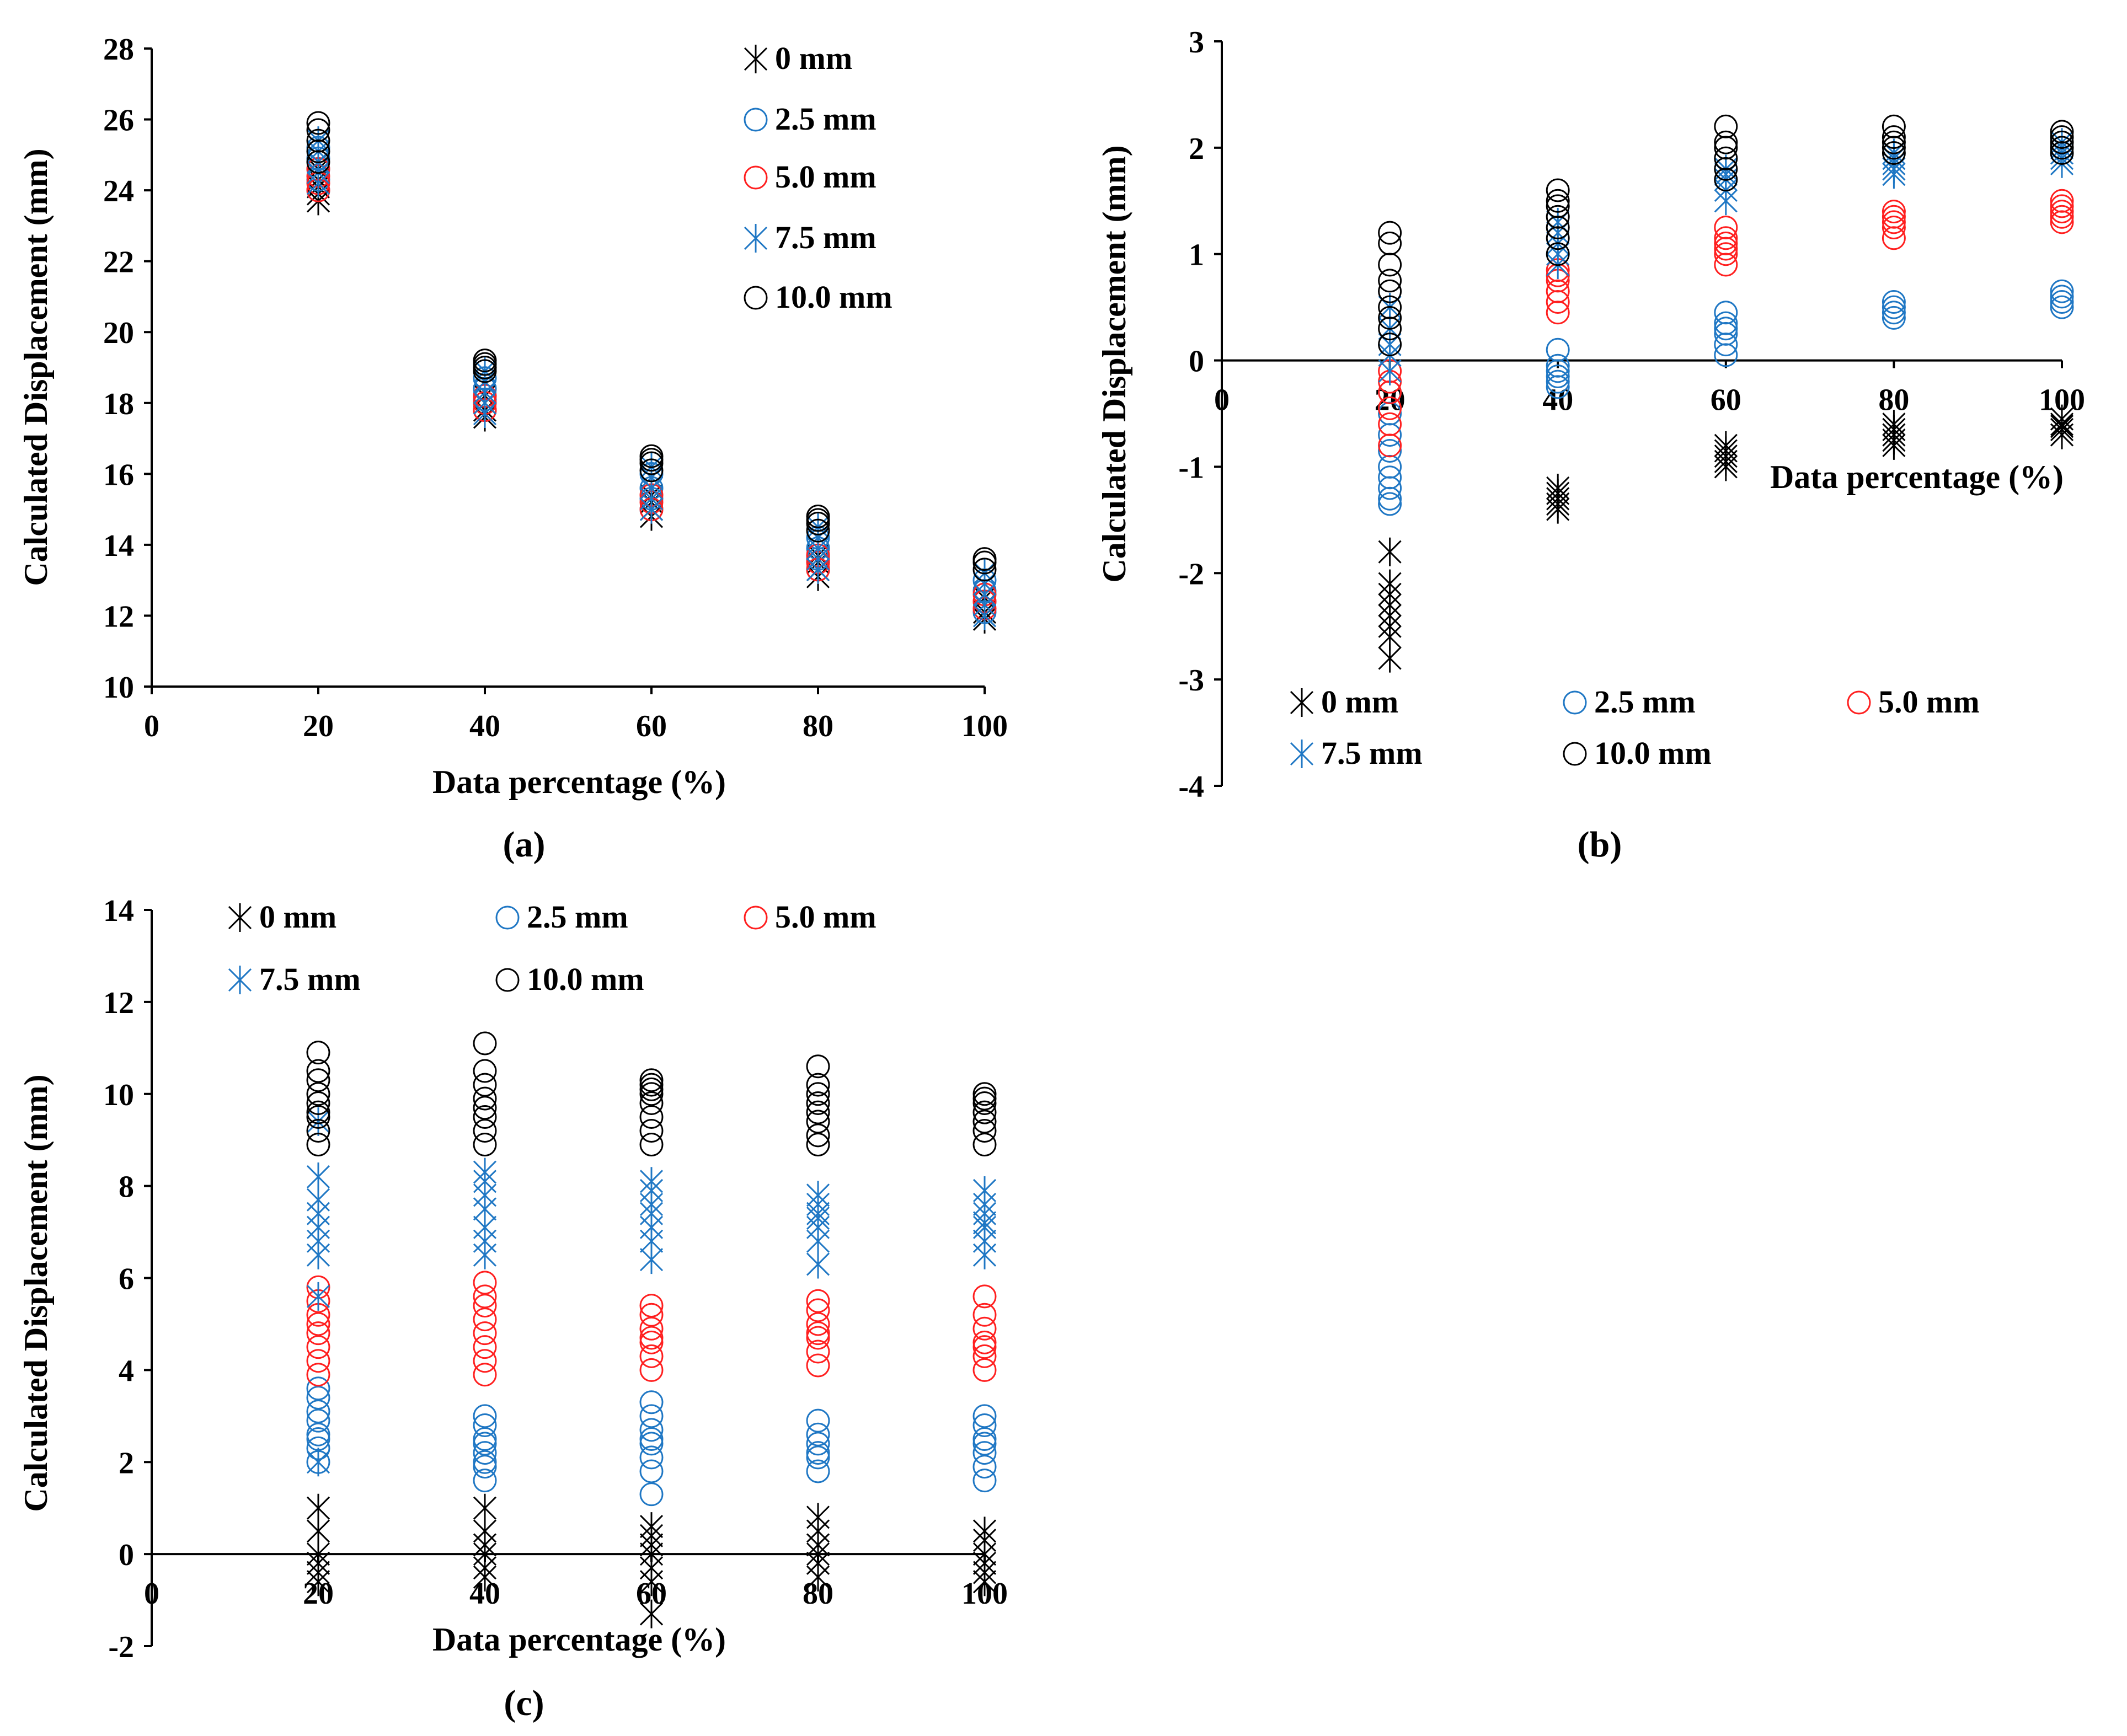 This screenshot has width=2127, height=1736. What do you see at coordinates (121, 1647) in the screenshot?
I see `y-tick-label: -2` at bounding box center [121, 1647].